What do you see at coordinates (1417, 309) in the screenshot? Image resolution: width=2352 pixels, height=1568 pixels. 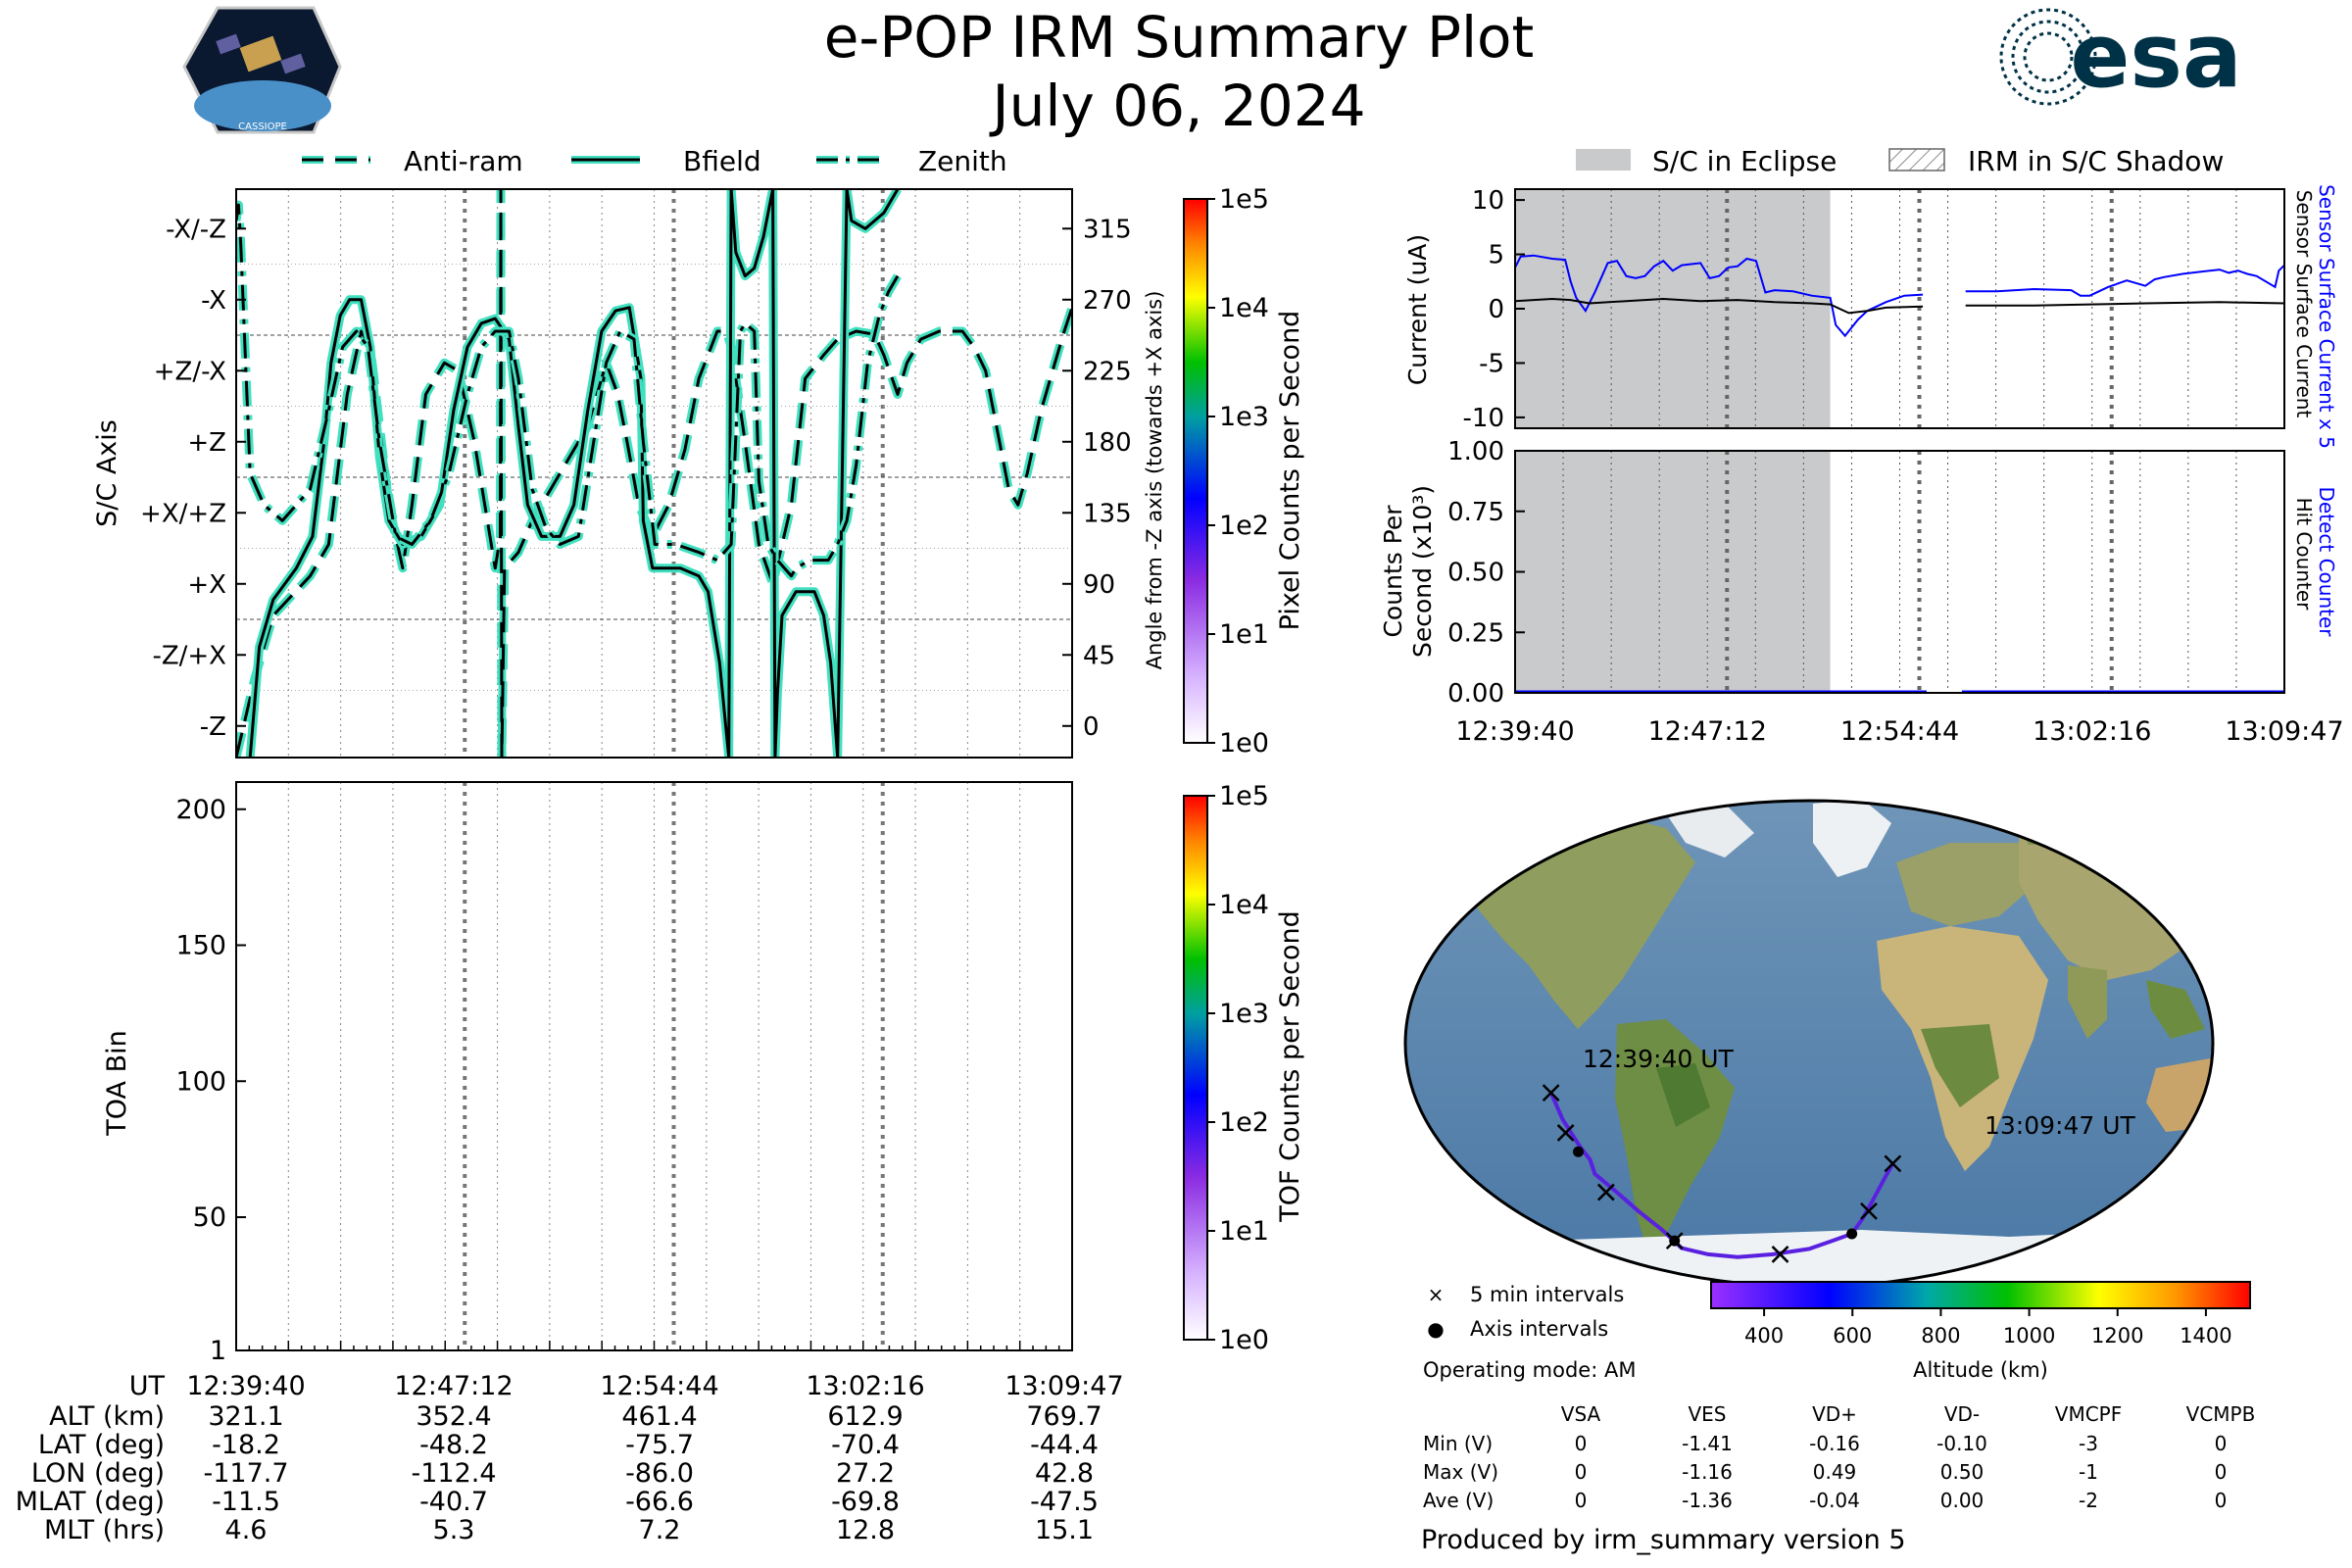 I see `current-ylabel: Current (uA)` at bounding box center [1417, 309].